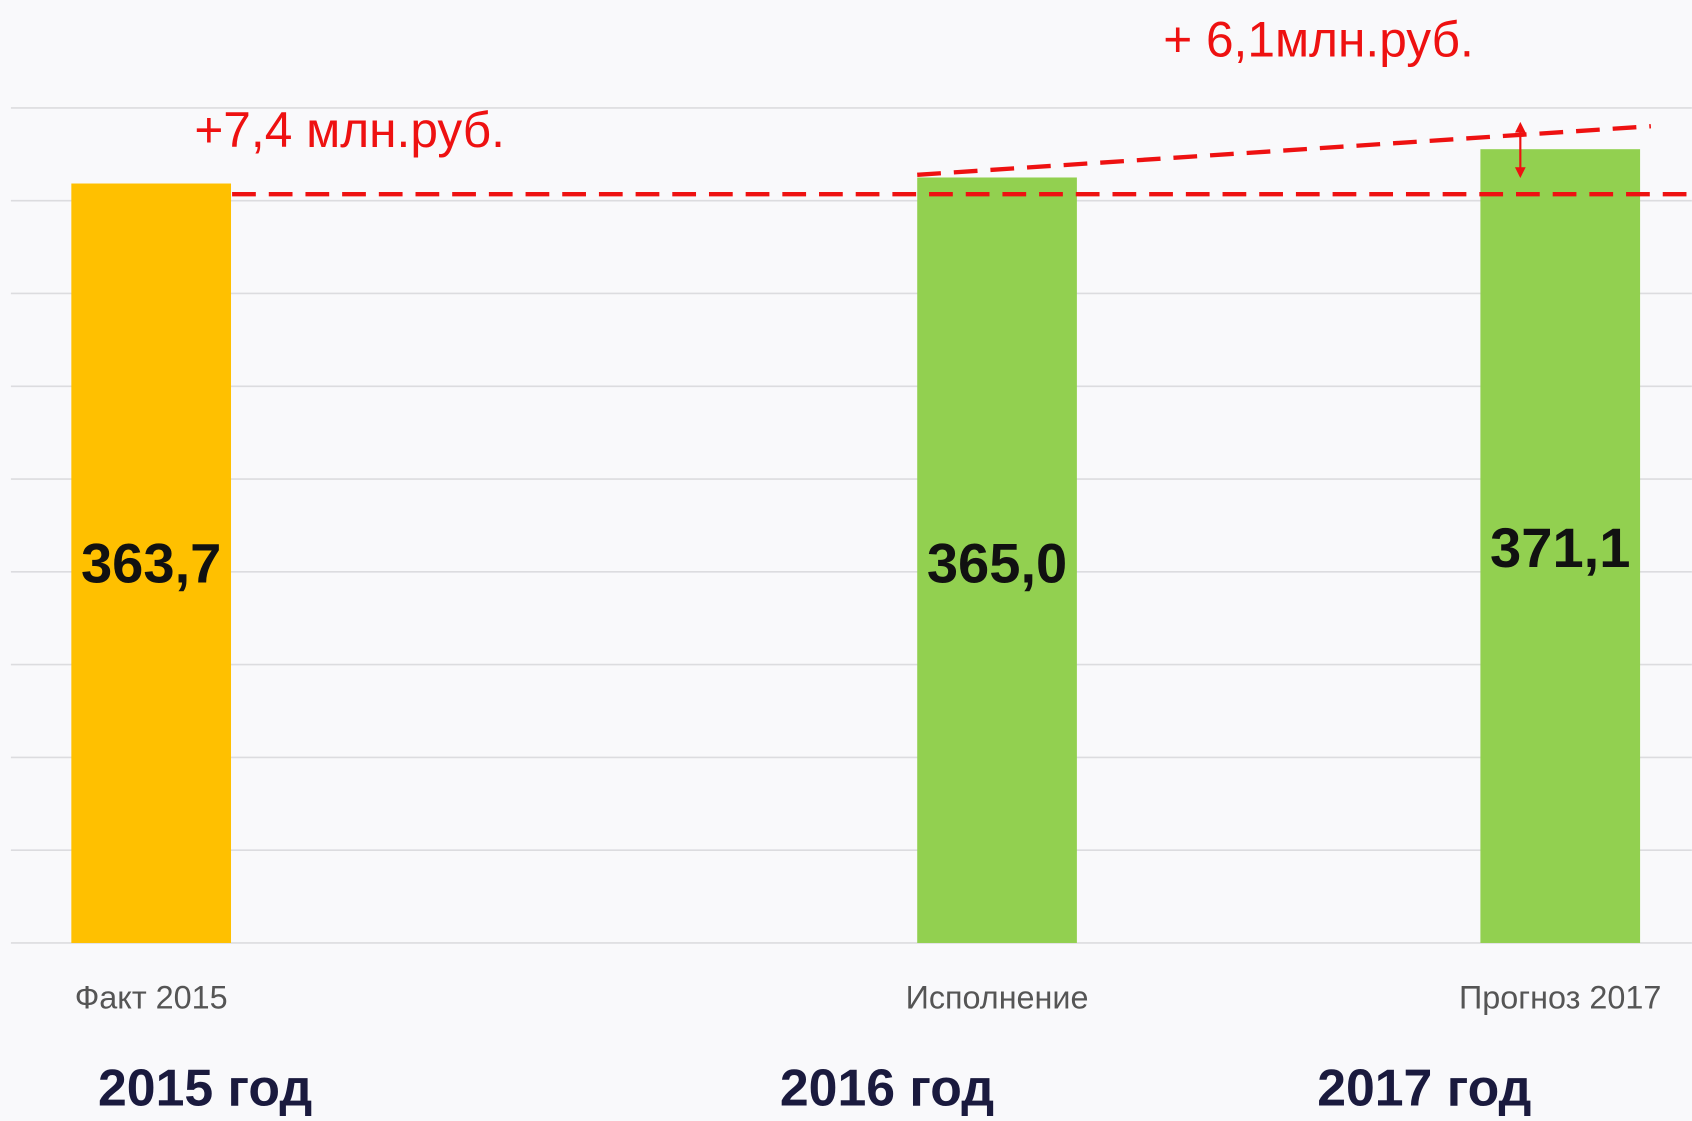  Describe the element at coordinates (205, 1088) in the screenshot. I see `group-label: 2015 год` at that location.